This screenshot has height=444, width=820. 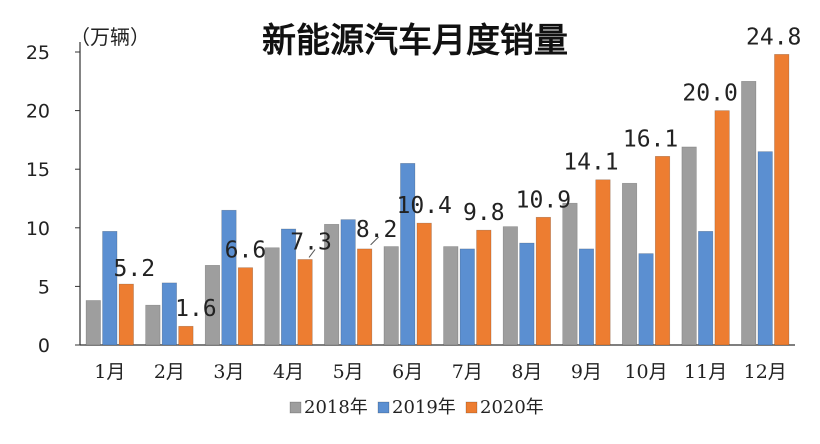 What do you see at coordinates (467, 372) in the screenshot?
I see `x-tick-label: 7月` at bounding box center [467, 372].